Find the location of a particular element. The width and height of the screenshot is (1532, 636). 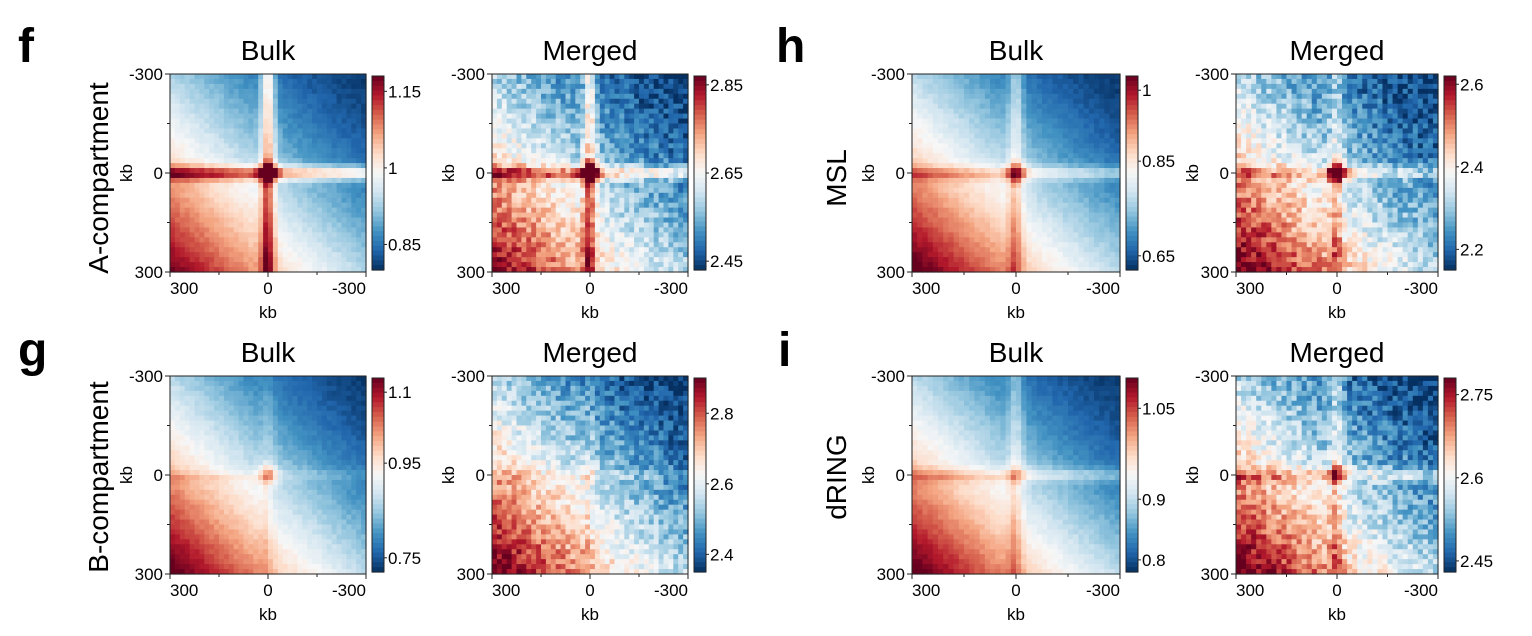

panel-letter-h: h is located at coordinates (790, 46).